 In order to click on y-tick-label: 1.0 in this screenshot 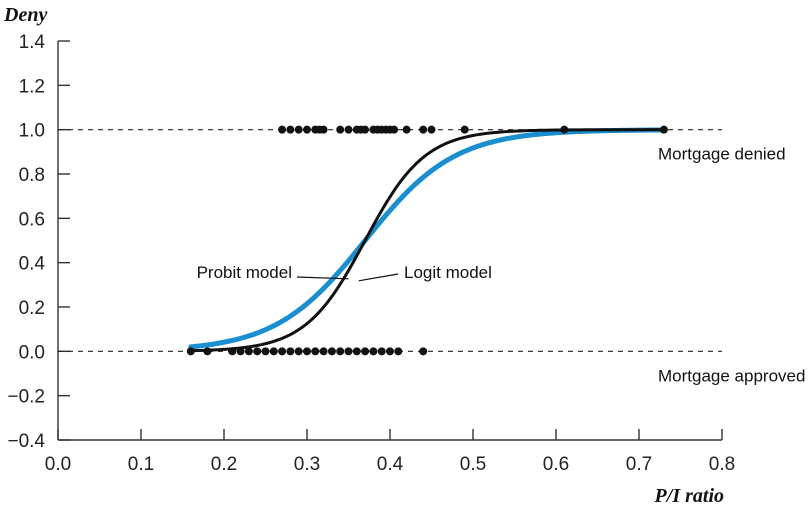, I will do `click(32, 131)`.